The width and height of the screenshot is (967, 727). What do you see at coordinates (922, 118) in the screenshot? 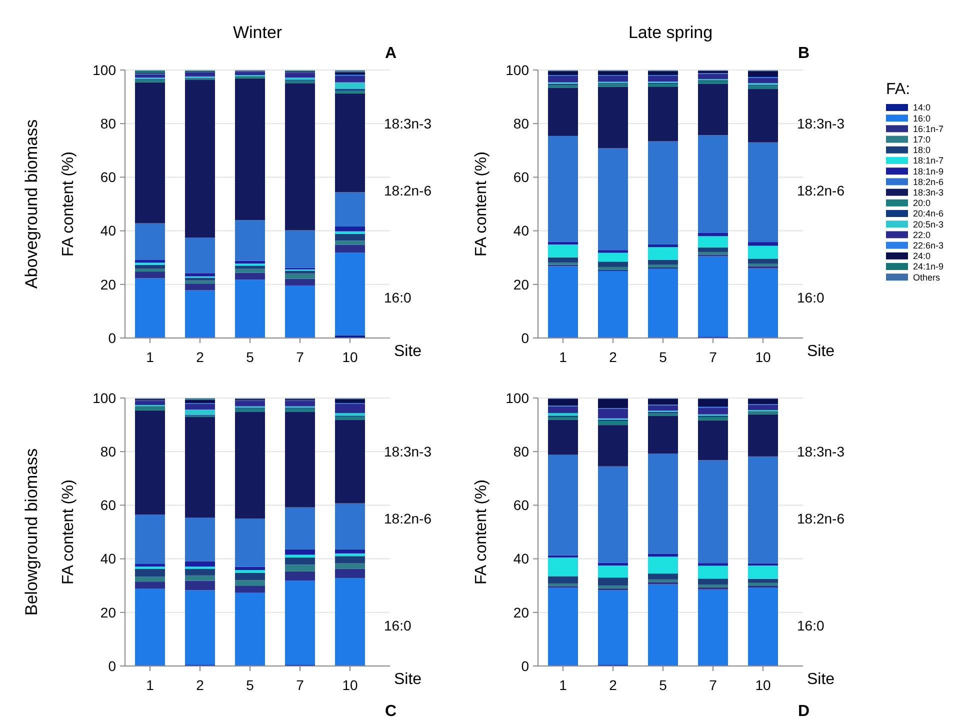
I see `legend-label: 16:0` at bounding box center [922, 118].